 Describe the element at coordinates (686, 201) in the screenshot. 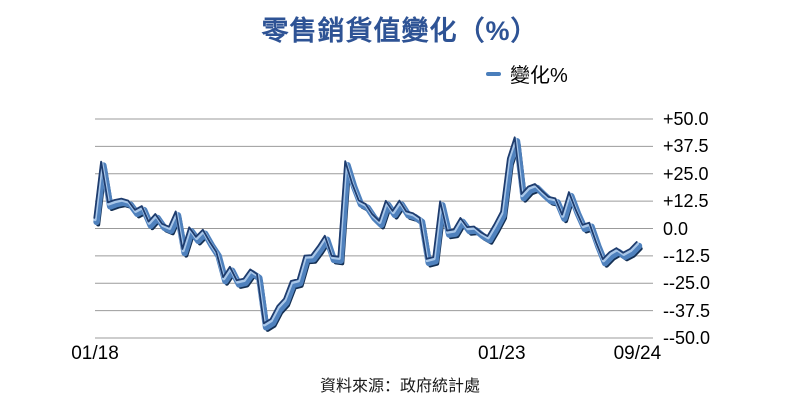

I see `y-axis-label: +12.5` at that location.